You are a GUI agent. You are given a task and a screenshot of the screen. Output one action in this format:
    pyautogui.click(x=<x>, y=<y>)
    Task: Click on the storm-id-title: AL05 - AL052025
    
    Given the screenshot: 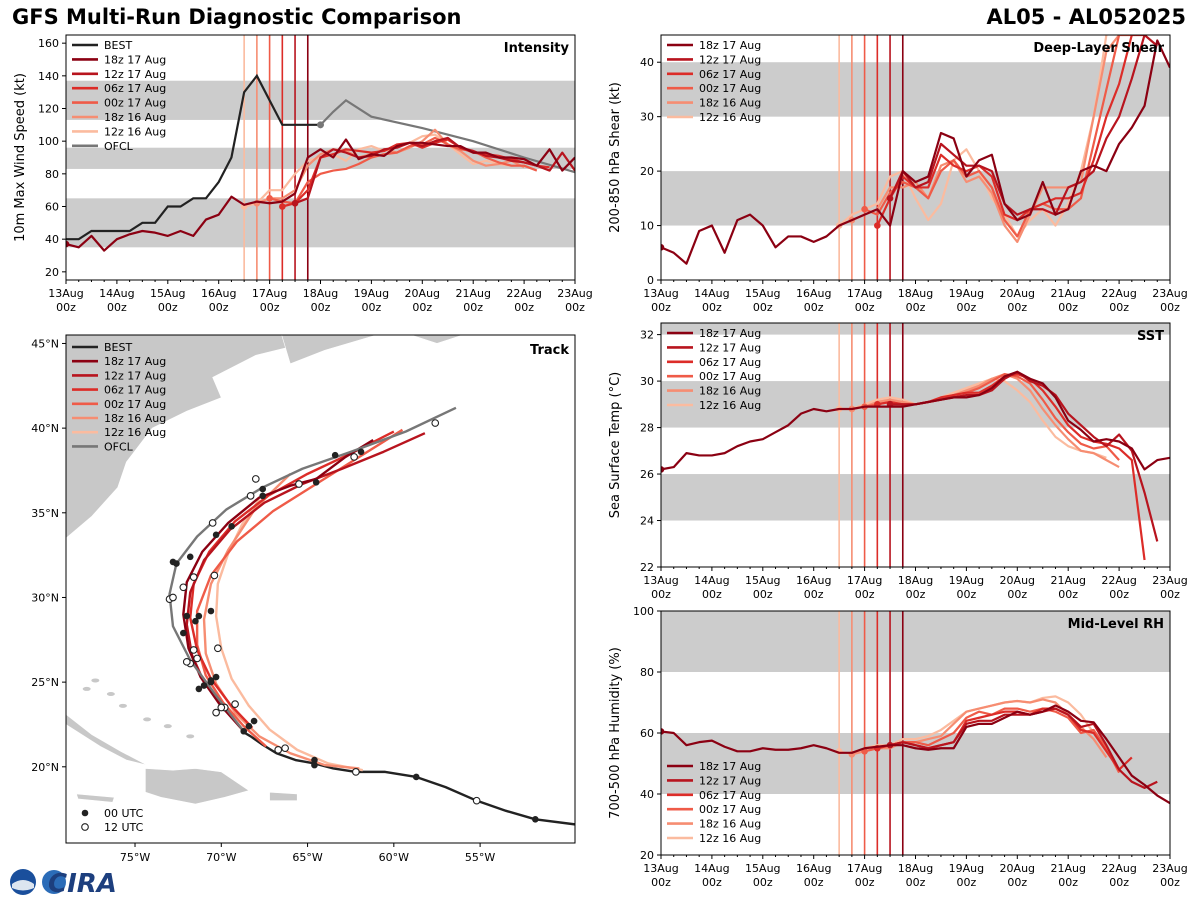 What is the action you would take?
    pyautogui.click(x=1086, y=17)
    